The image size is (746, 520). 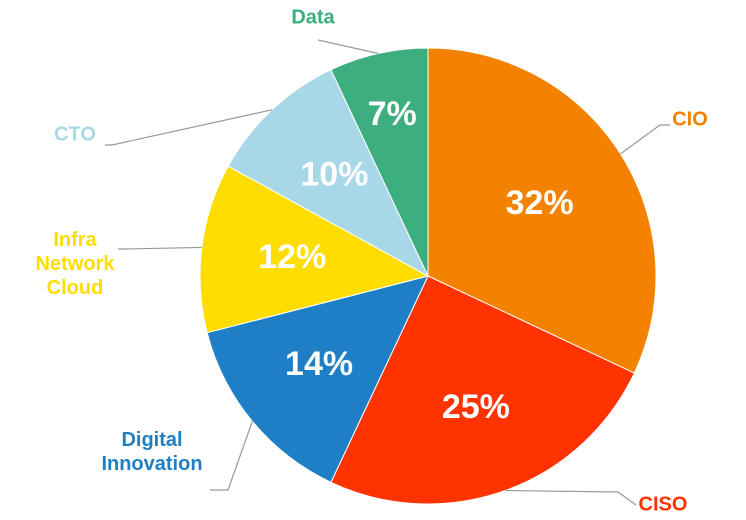 What do you see at coordinates (313, 17) in the screenshot?
I see `category-label: Data` at bounding box center [313, 17].